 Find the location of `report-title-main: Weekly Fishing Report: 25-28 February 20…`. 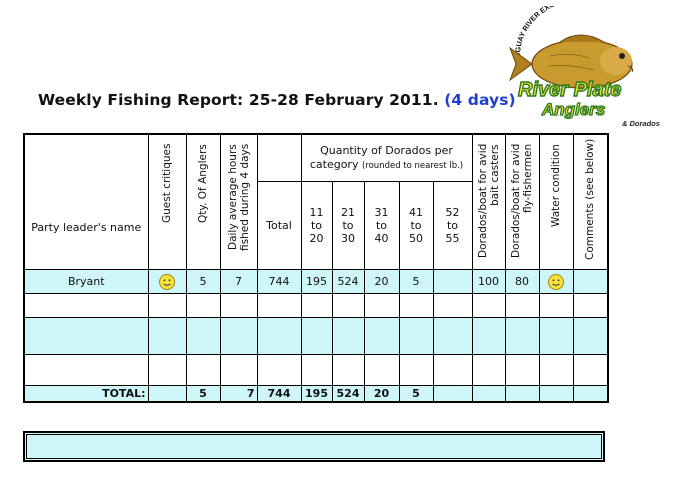

report-title-main: Weekly Fishing Report: 25-28 February 20… is located at coordinates (238, 100).